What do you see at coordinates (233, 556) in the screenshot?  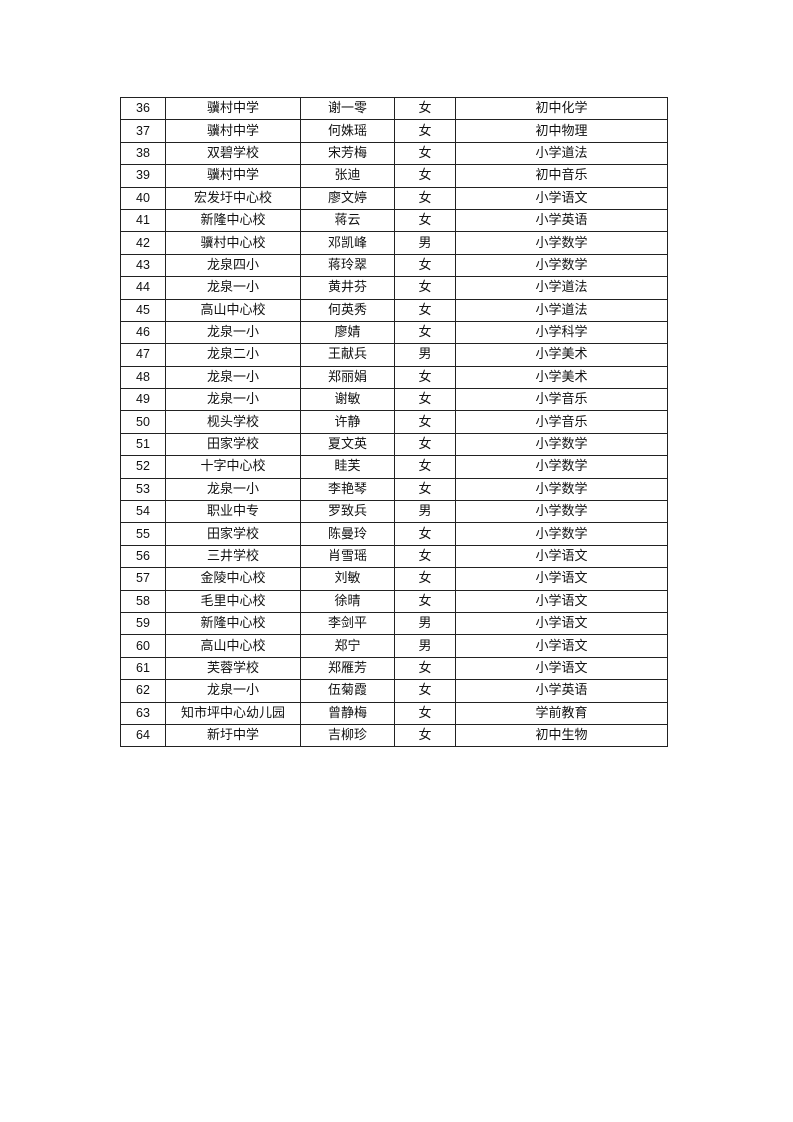 I see `cell-school: 三井学校` at bounding box center [233, 556].